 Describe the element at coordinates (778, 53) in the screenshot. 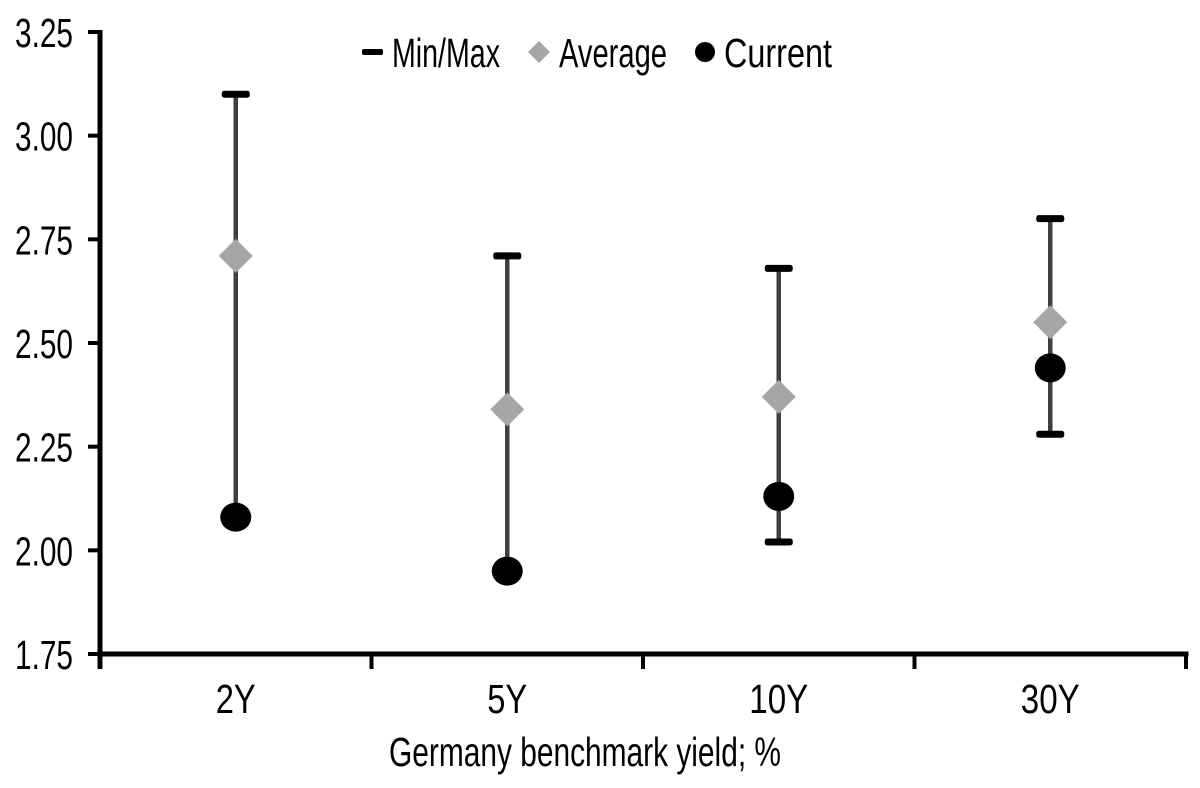

I see `legend-label: Current` at that location.